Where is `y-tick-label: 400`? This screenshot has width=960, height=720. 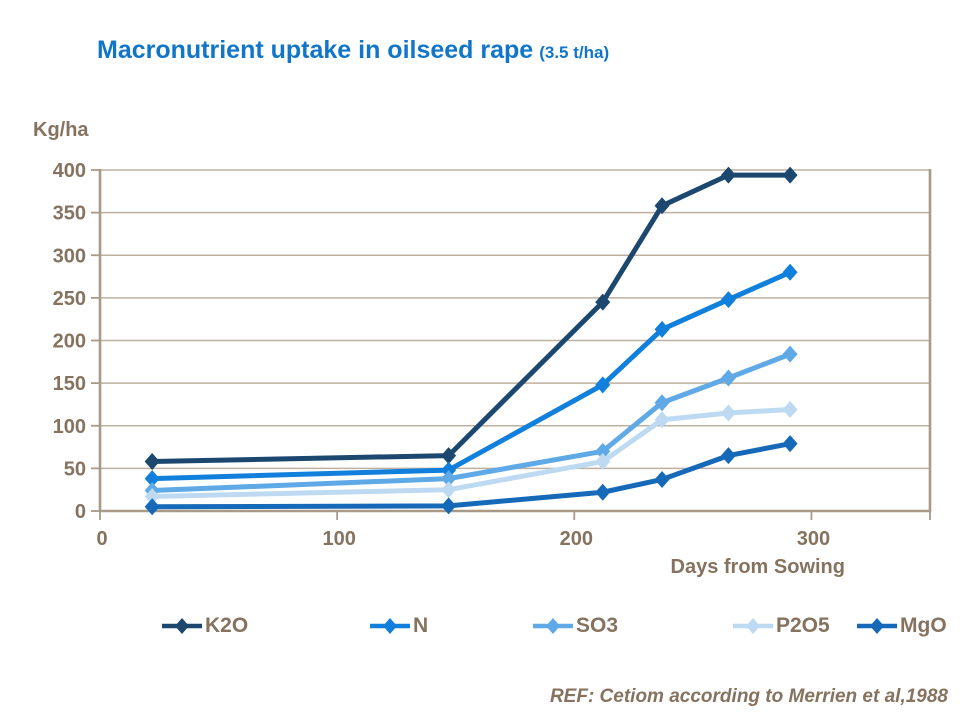 y-tick-label: 400 is located at coordinates (69, 171).